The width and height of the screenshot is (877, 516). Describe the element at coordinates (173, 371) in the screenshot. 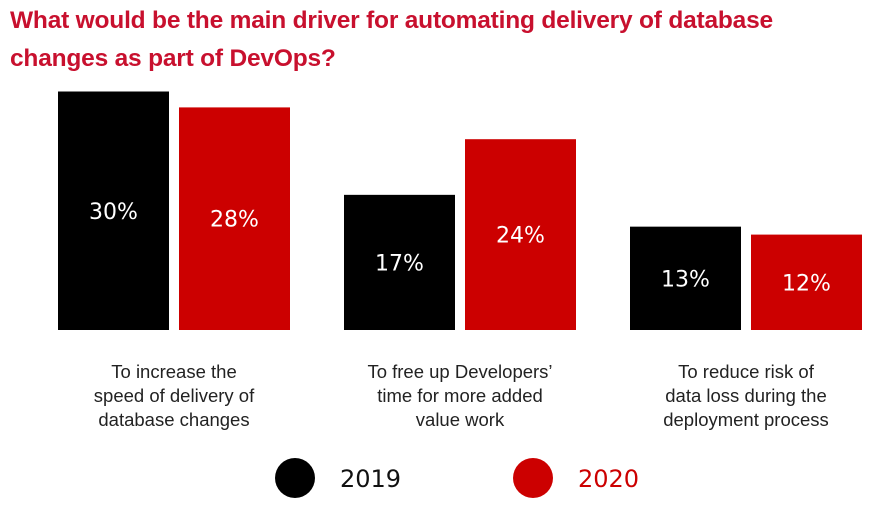

I see `category-label-line: To increase the` at that location.